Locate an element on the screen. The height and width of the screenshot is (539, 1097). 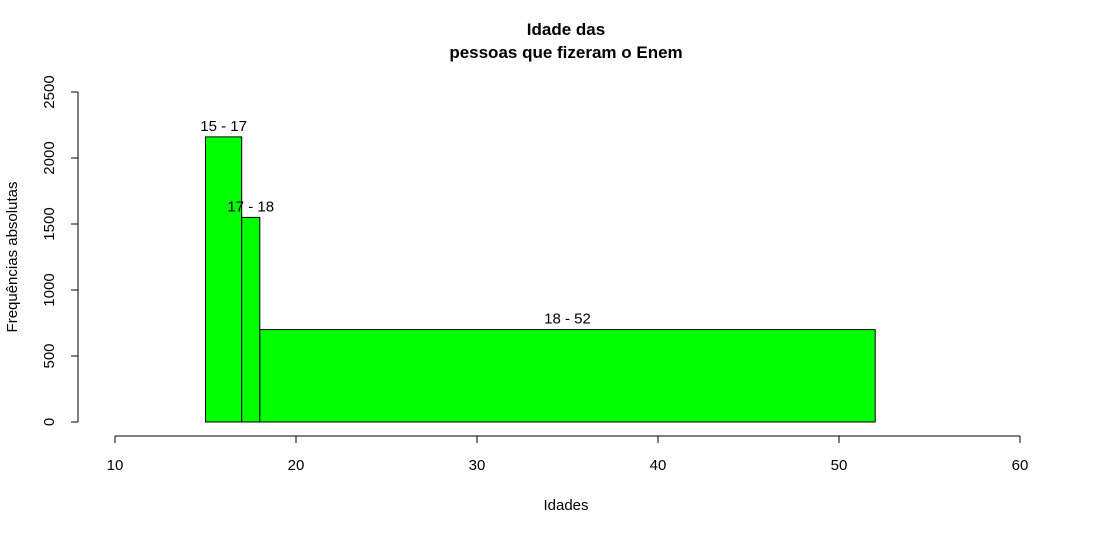
x-tick-label-1: 20 is located at coordinates (296, 465).